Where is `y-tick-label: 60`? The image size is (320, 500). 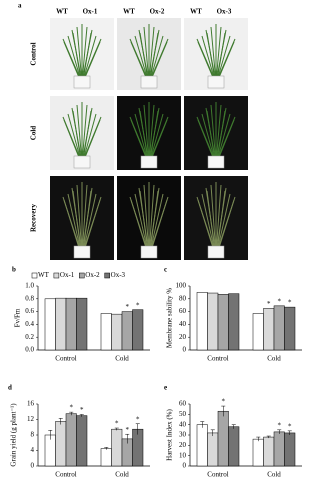 y-tick-label: 60 is located at coordinates (183, 311).